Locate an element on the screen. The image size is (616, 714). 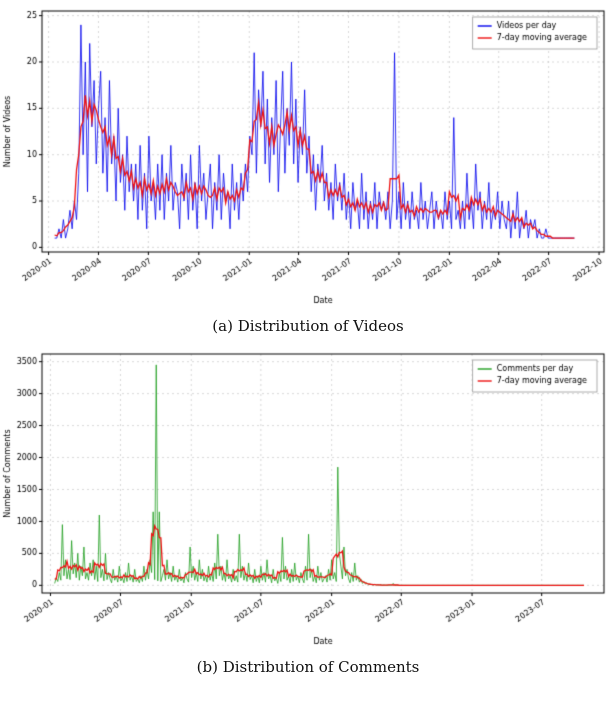
figure-b-caption: (b) Distribution of Comments is located at coordinates (308, 667).